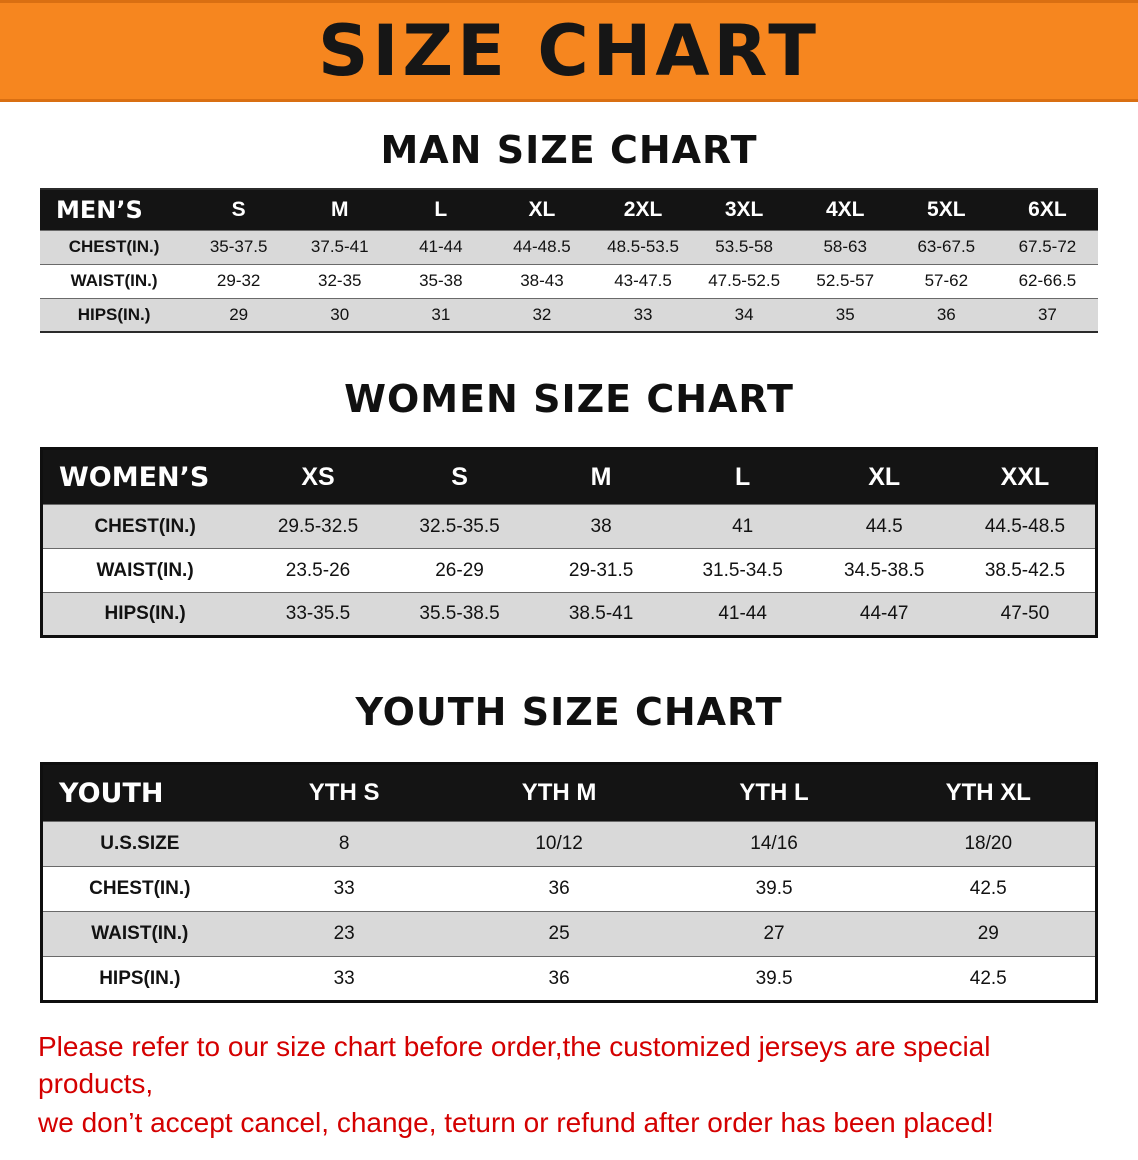 This screenshot has height=1160, width=1138. What do you see at coordinates (569, 979) in the screenshot?
I see `measurement-row: HIPS(IN.) 33 36 39.5 42.5` at bounding box center [569, 979].